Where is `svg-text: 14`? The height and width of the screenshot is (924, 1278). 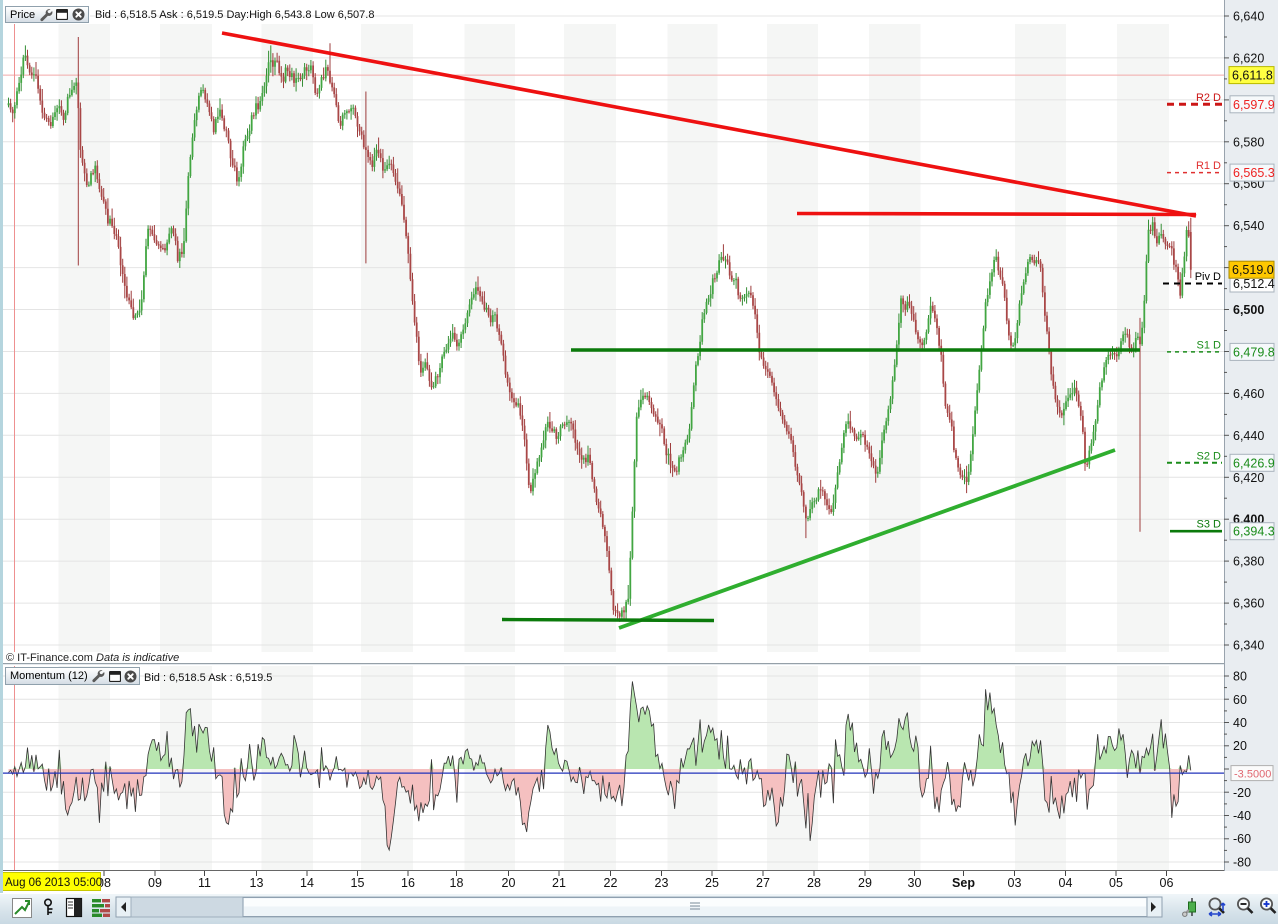
svg-text: 14 is located at coordinates (307, 883).